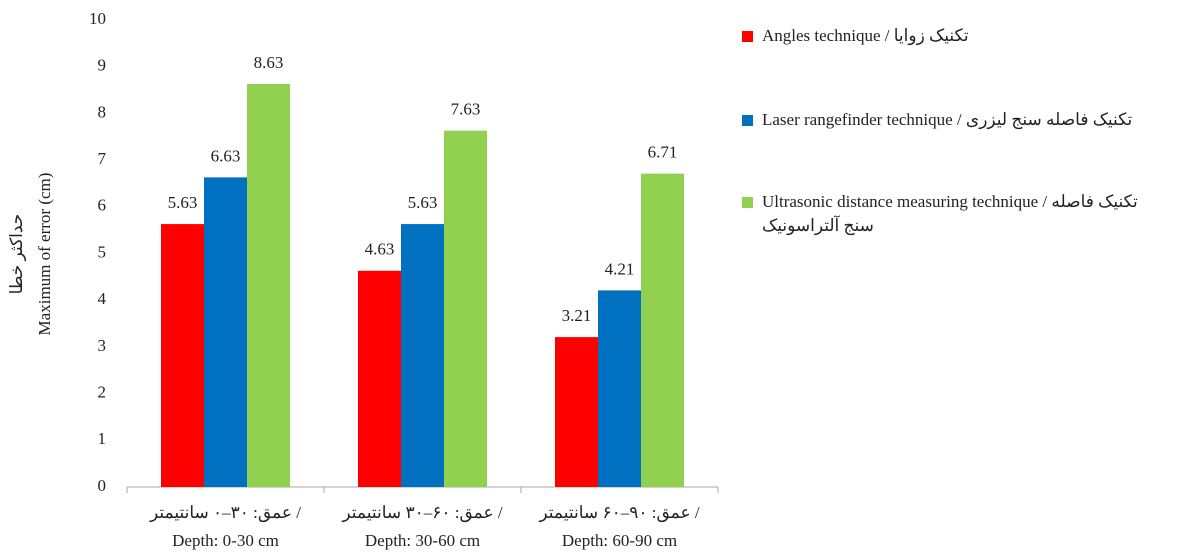 The height and width of the screenshot is (560, 1182). What do you see at coordinates (663, 152) in the screenshot?
I see `data-label: 6.71` at bounding box center [663, 152].